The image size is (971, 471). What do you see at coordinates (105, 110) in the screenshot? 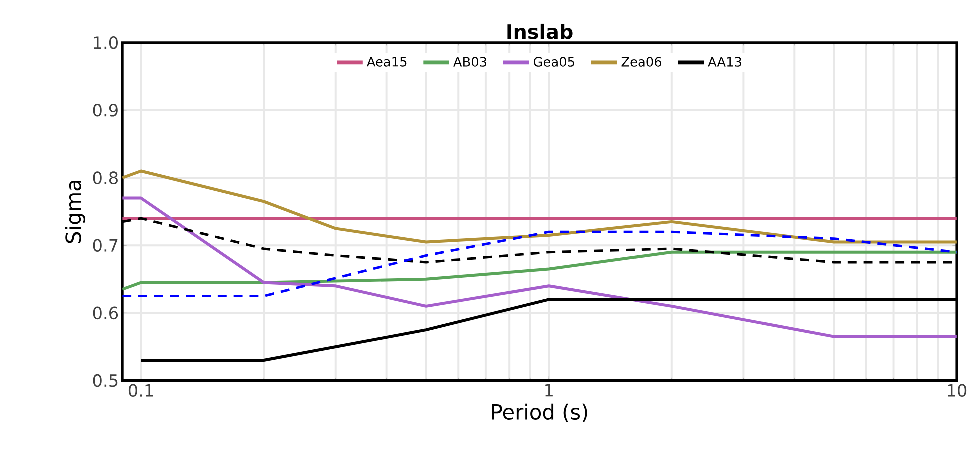
I see `y-tick-label: 0.9` at bounding box center [105, 110].